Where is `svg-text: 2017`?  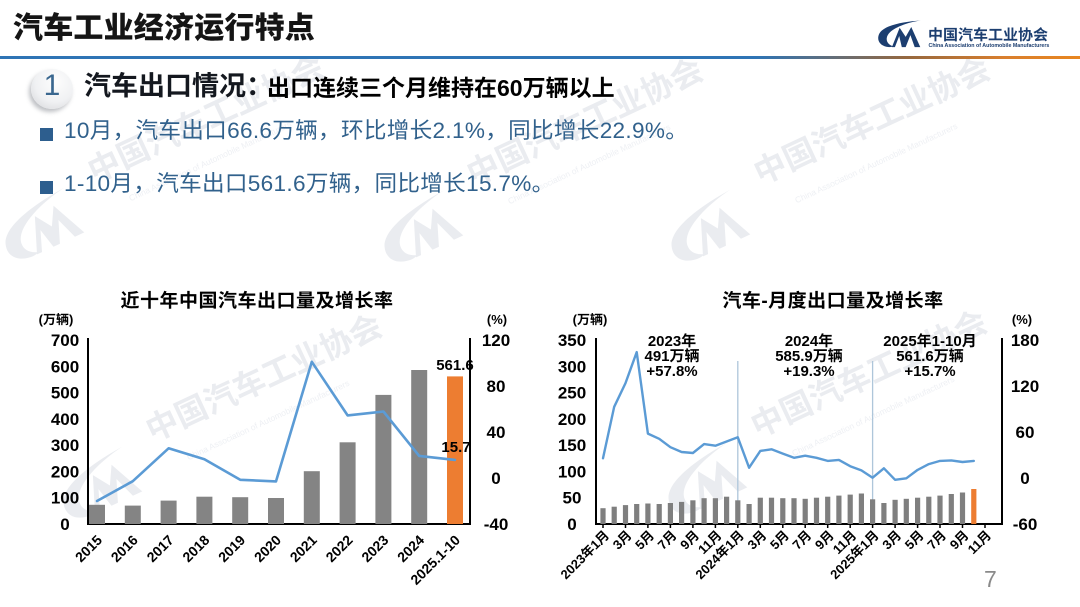
svg-text: 2017 is located at coordinates (159, 548).